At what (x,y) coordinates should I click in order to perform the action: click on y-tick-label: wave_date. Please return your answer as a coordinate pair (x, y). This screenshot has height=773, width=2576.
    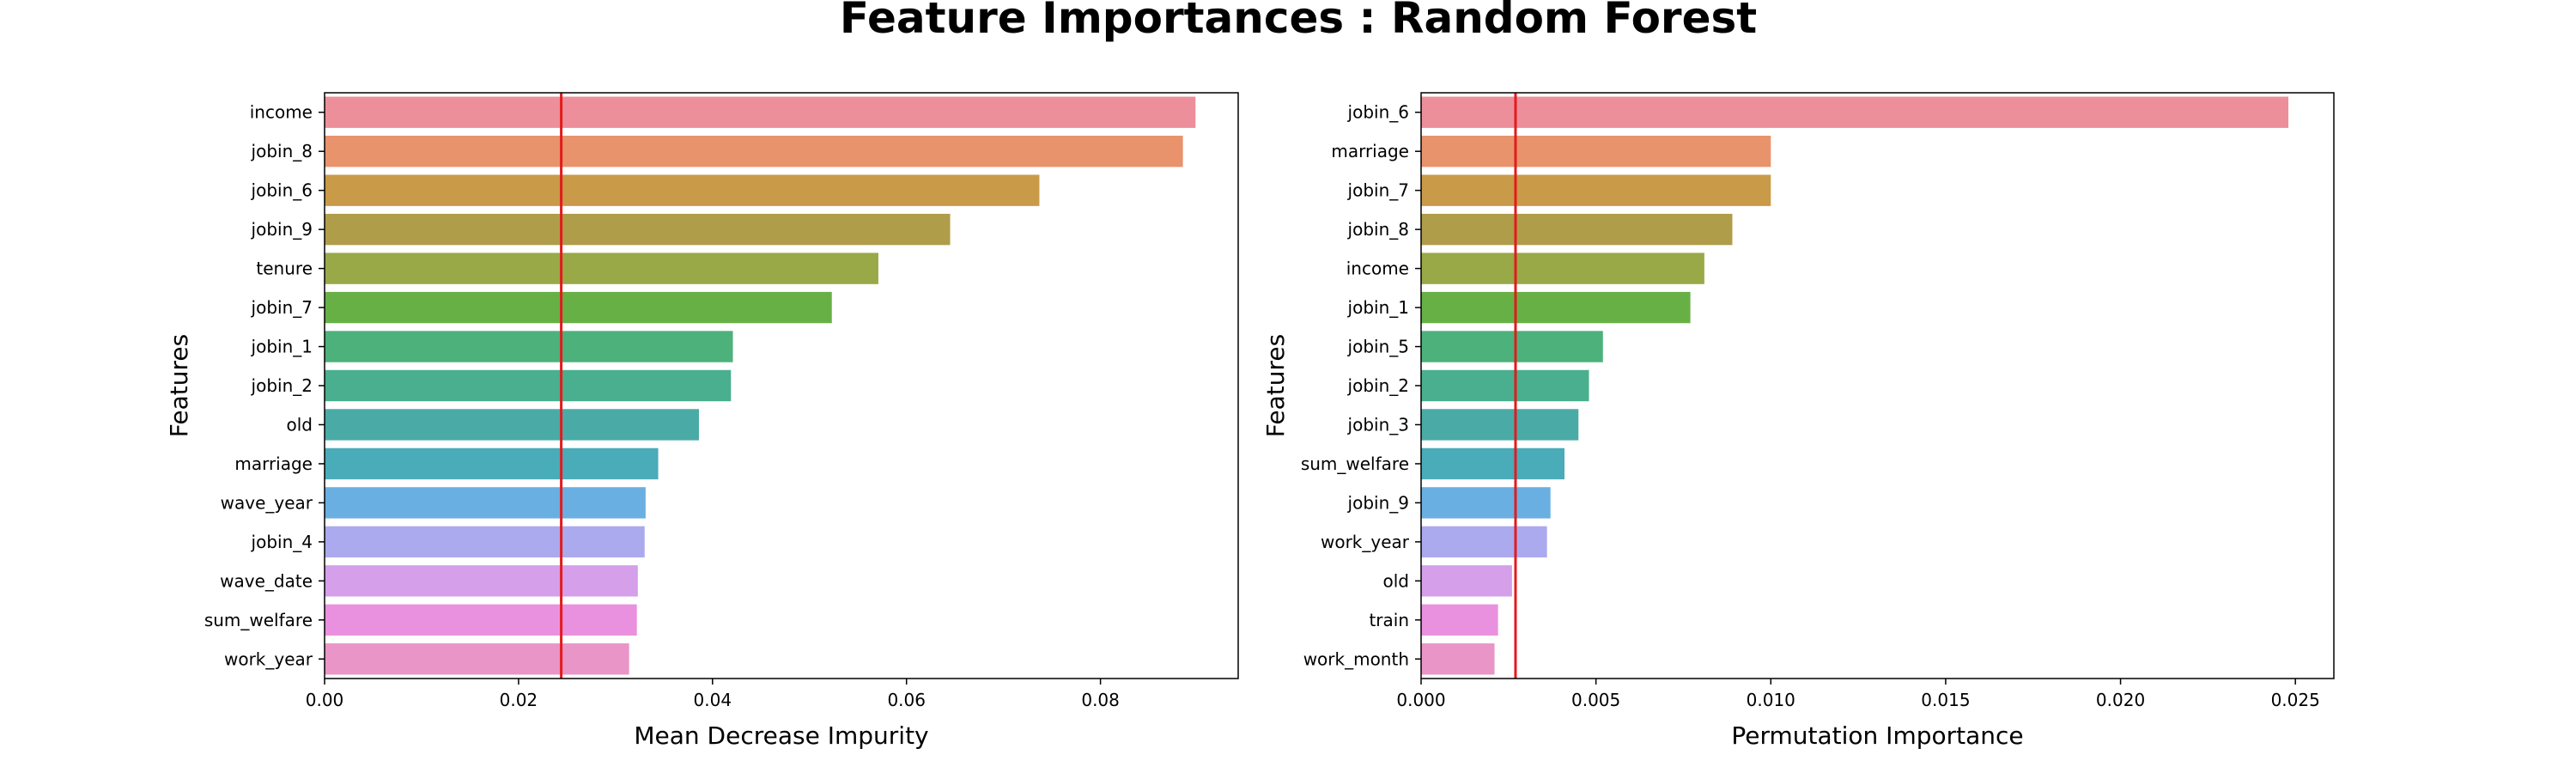
    Looking at the image, I should click on (266, 580).